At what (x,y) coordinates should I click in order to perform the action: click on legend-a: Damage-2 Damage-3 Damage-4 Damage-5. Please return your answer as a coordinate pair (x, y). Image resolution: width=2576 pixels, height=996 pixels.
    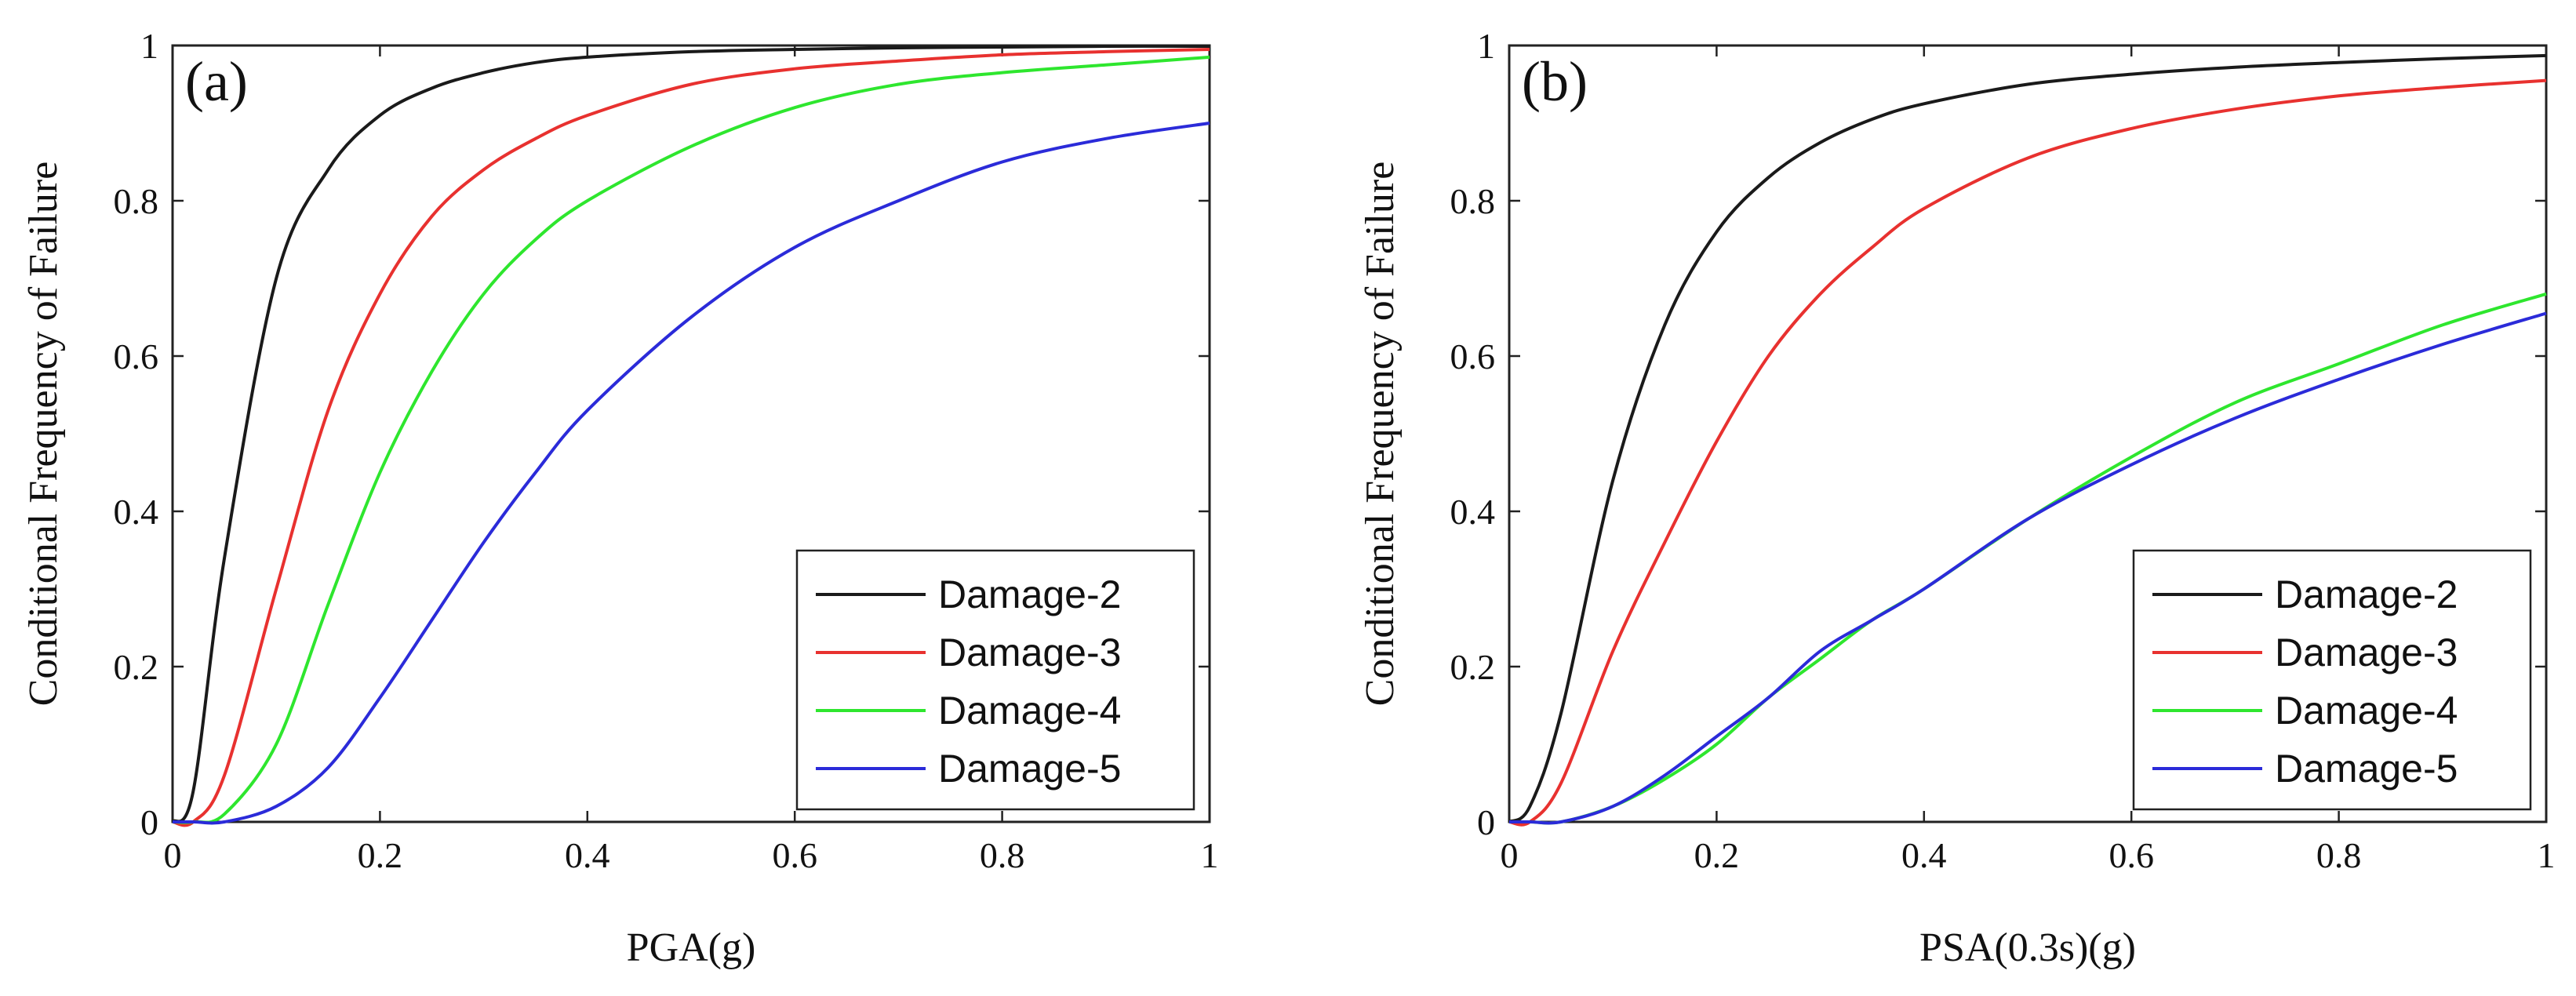
    Looking at the image, I should click on (995, 680).